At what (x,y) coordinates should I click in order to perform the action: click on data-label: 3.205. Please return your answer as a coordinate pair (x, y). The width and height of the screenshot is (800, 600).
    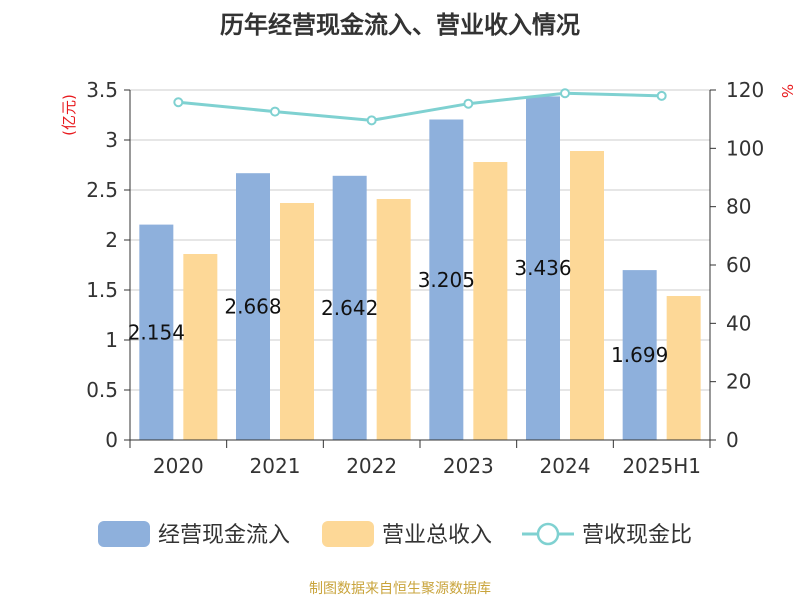
    Looking at the image, I should click on (446, 280).